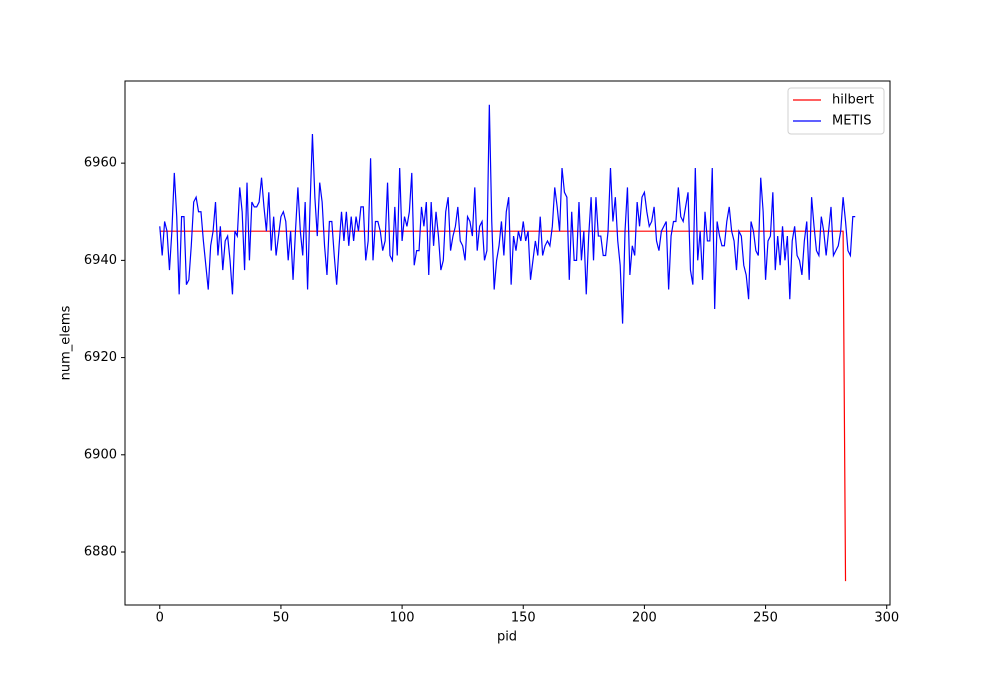 Image resolution: width=990 pixels, height=676 pixels. What do you see at coordinates (851, 121) in the screenshot?
I see `legend-label: METIS` at bounding box center [851, 121].